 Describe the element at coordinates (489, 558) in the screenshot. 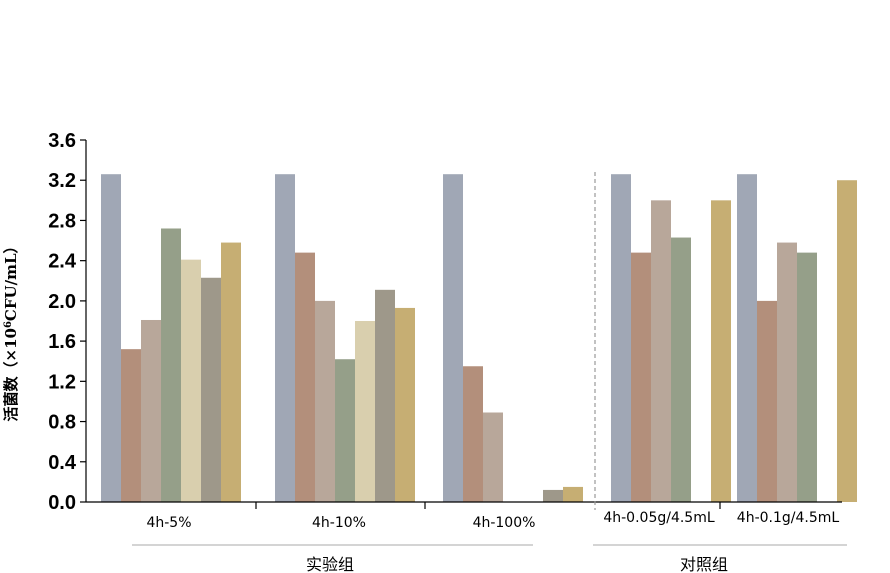

I see `category-groups: 实验组 对照组` at that location.